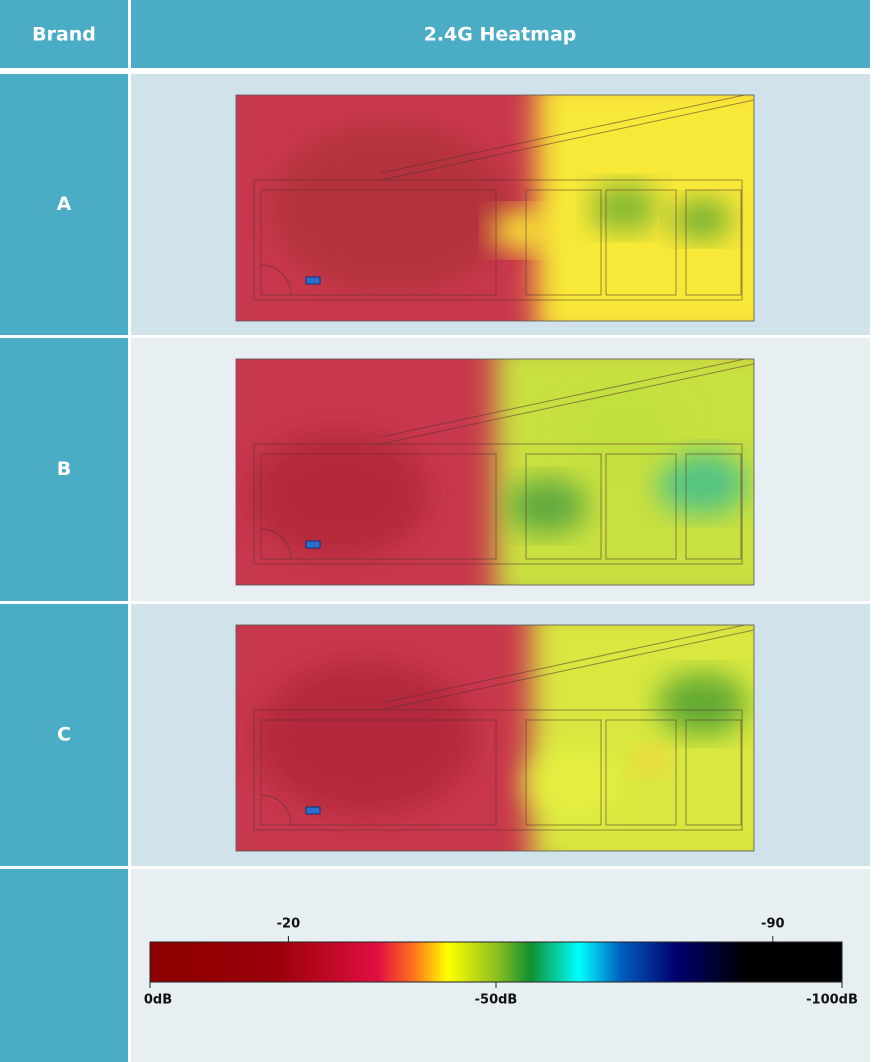 Image resolution: width=883 pixels, height=1062 pixels. I want to click on brand-label: B, so click(64, 469).